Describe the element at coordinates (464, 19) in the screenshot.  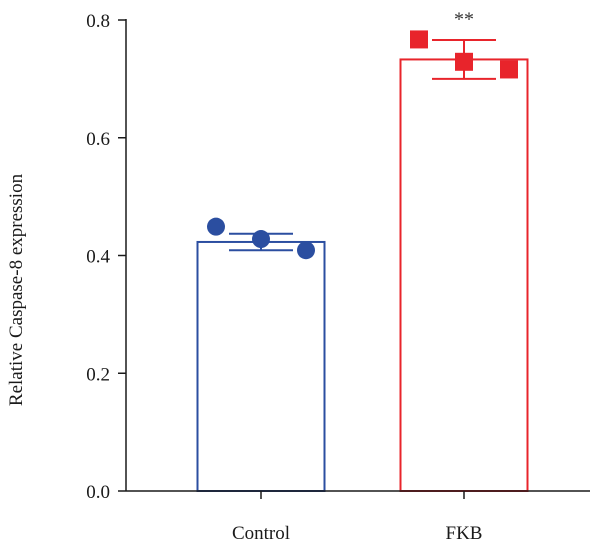
I see `significance-label: **` at that location.